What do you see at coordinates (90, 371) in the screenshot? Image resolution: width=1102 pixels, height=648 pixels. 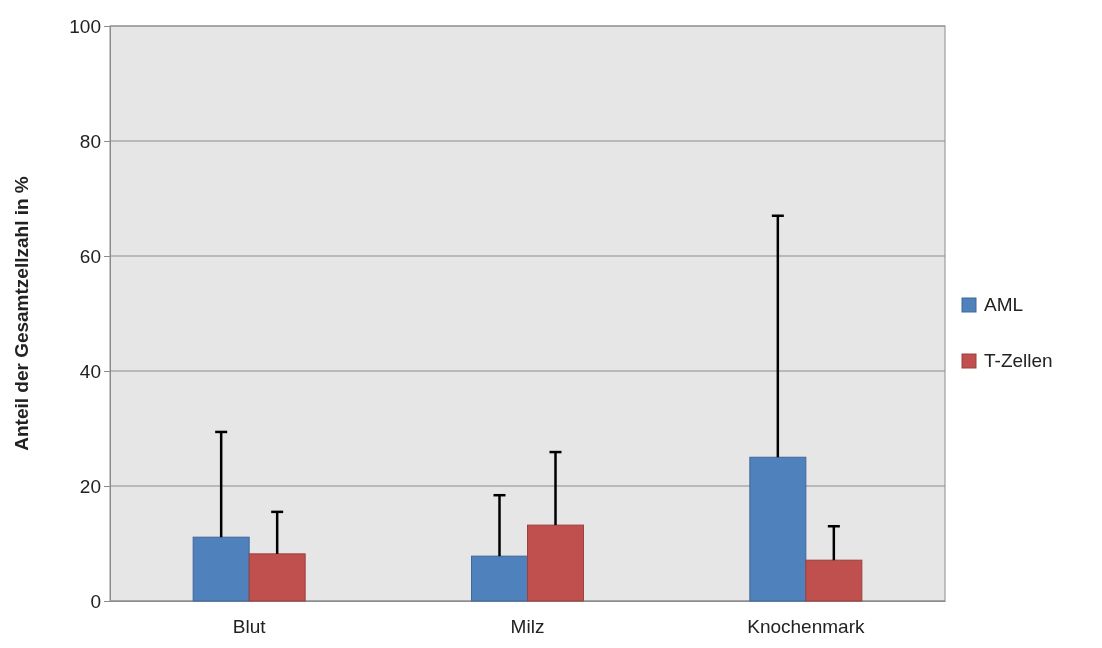 I see `y-tick-label: 40` at bounding box center [90, 371].